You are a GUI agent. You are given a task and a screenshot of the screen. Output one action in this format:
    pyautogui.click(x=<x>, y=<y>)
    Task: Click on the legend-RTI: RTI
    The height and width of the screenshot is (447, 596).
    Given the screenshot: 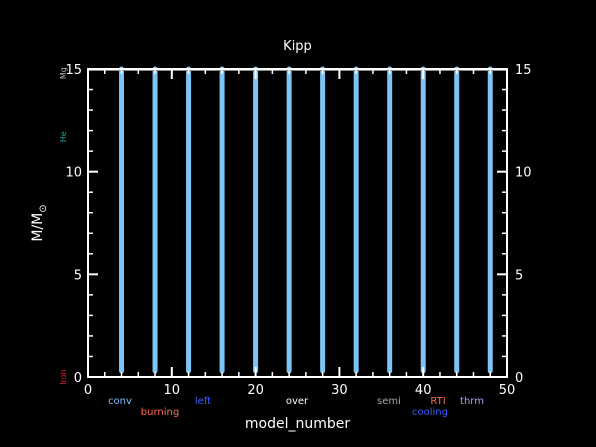 What is the action you would take?
    pyautogui.click(x=437, y=401)
    